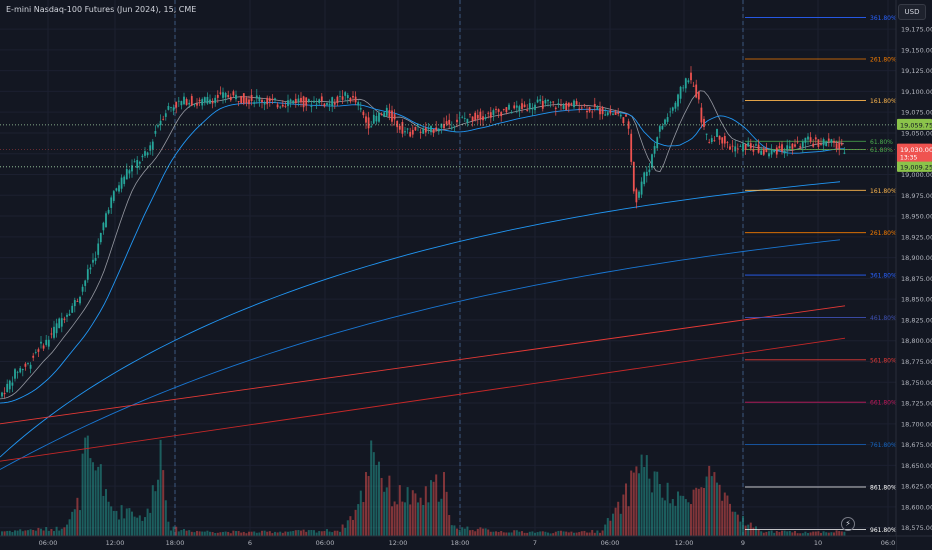 This screenshot has height=550, width=932. What do you see at coordinates (848, 524) in the screenshot?
I see `lightning-icon: ⚡` at bounding box center [848, 524].